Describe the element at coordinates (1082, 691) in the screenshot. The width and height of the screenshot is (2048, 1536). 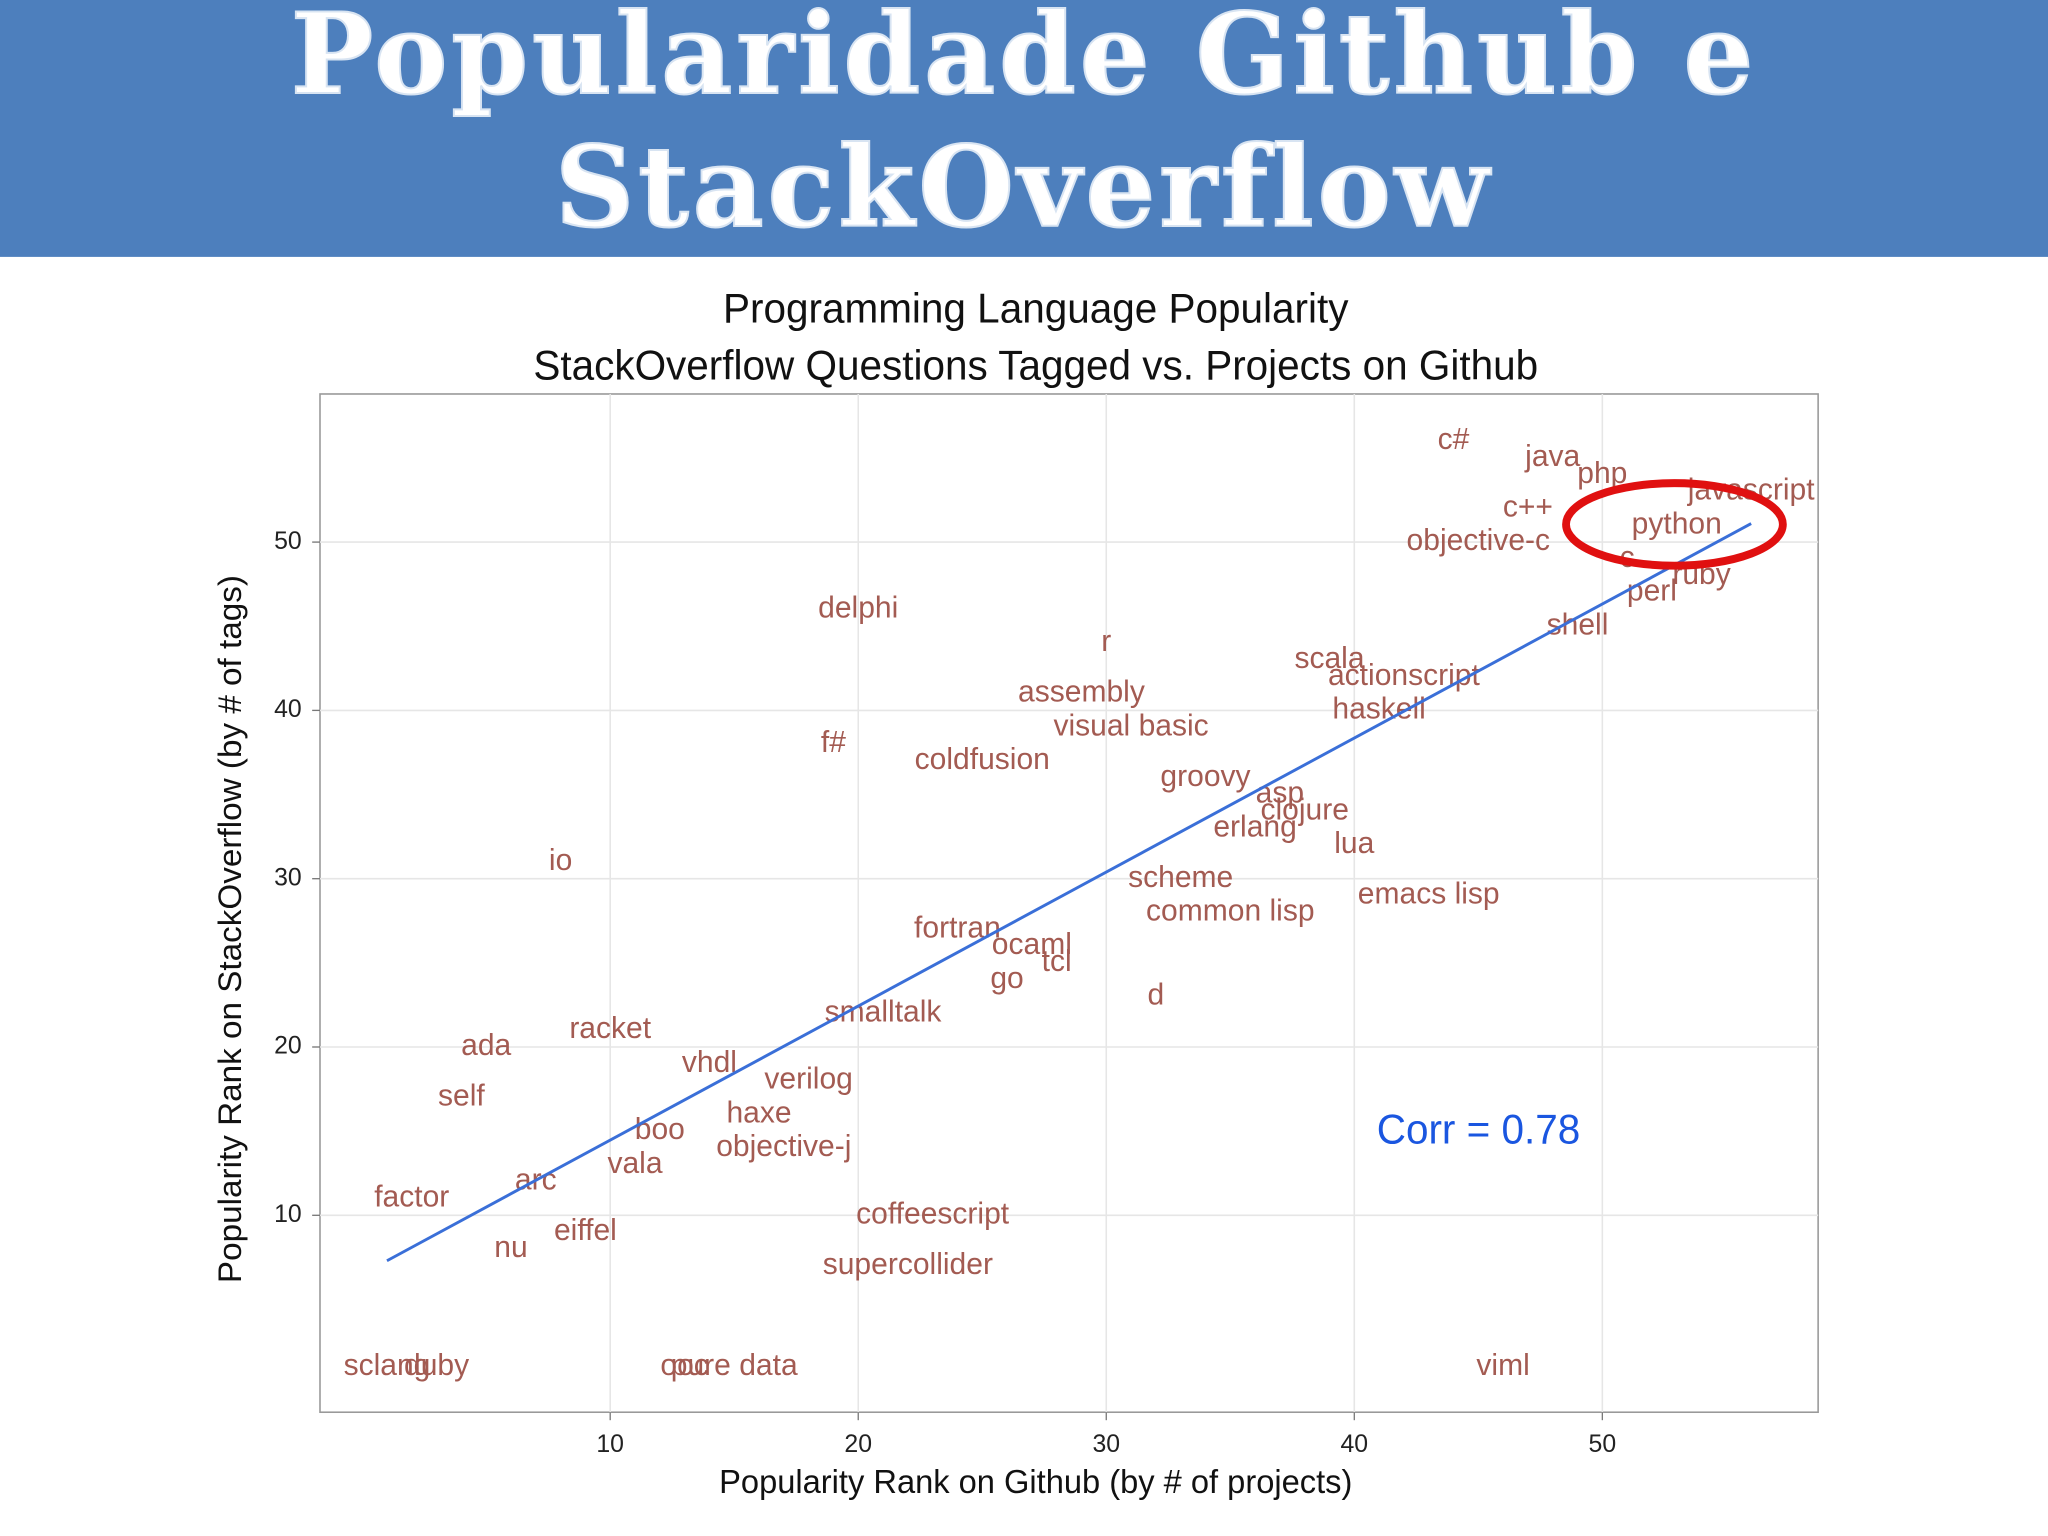
I see `point-label: assembly` at that location.